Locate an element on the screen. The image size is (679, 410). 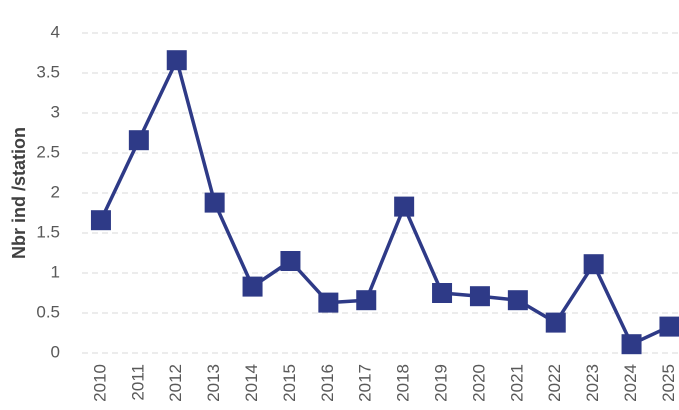
y-tick-label: 3.5 is located at coordinates (48, 71).